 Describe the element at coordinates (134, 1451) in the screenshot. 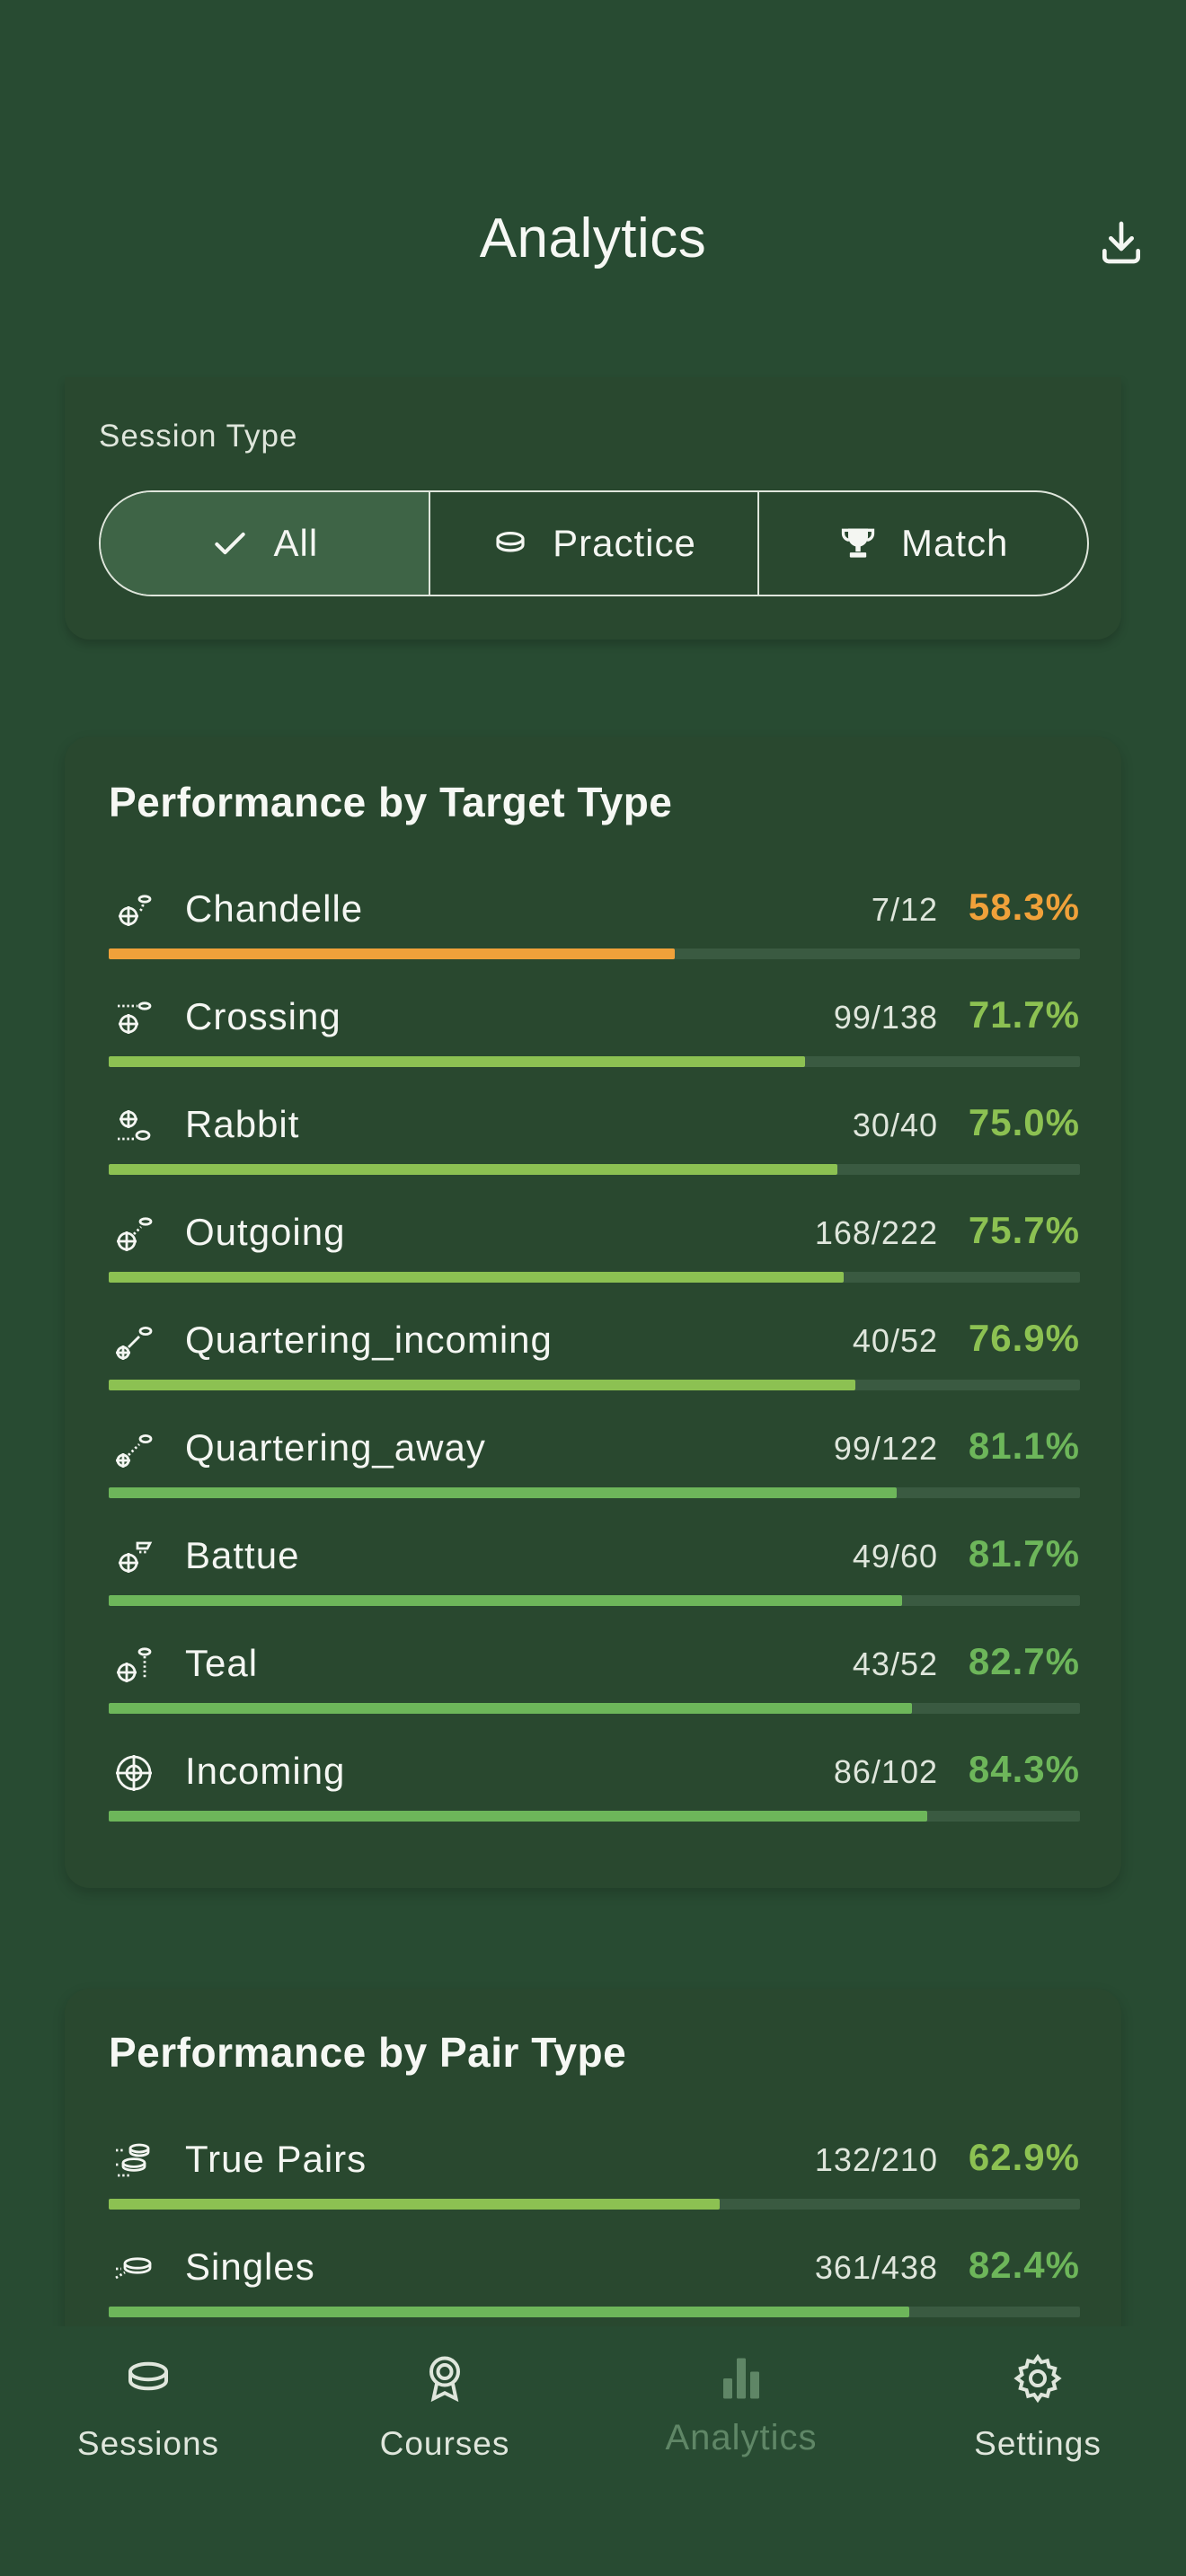

I see `quartering-away-target-icon` at that location.